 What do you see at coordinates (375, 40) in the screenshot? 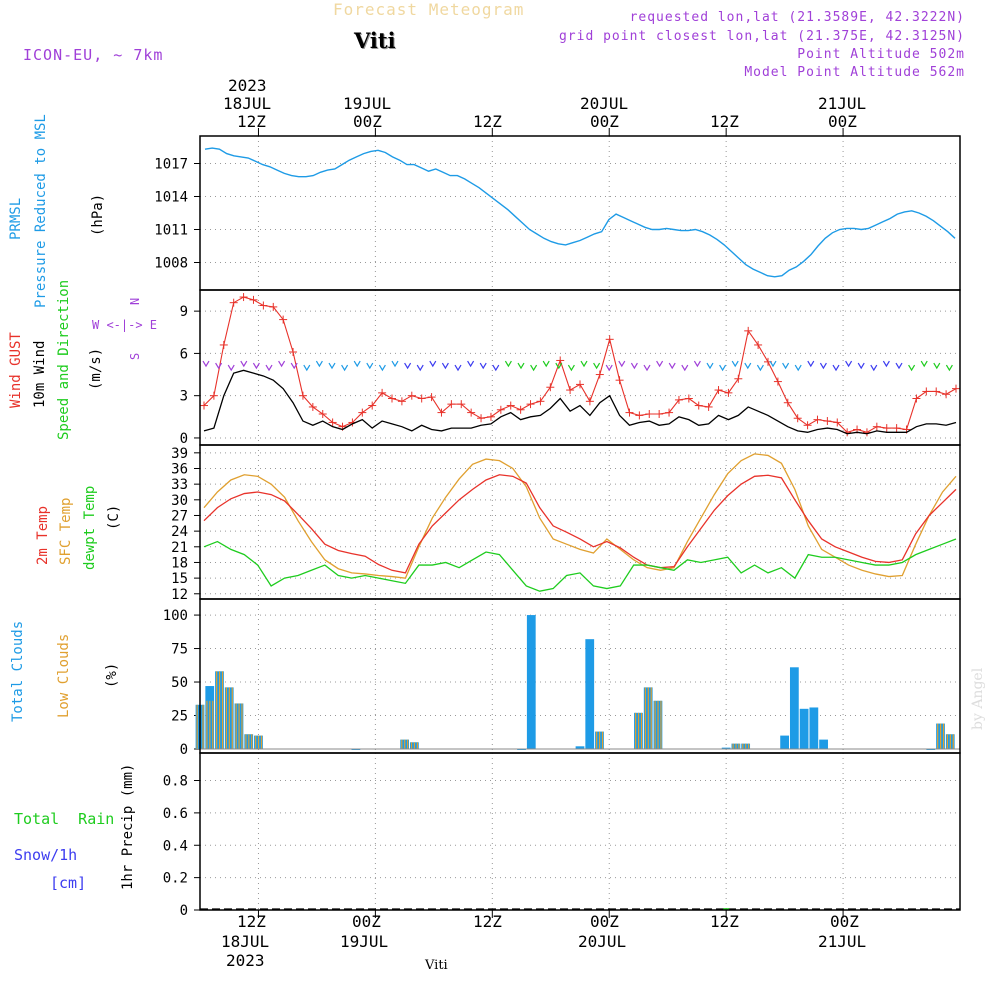
I see `location-title: Viti` at bounding box center [375, 40].